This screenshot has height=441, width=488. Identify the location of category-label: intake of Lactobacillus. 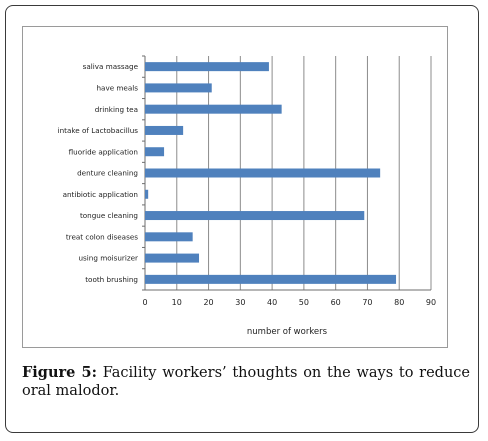
(98, 130).